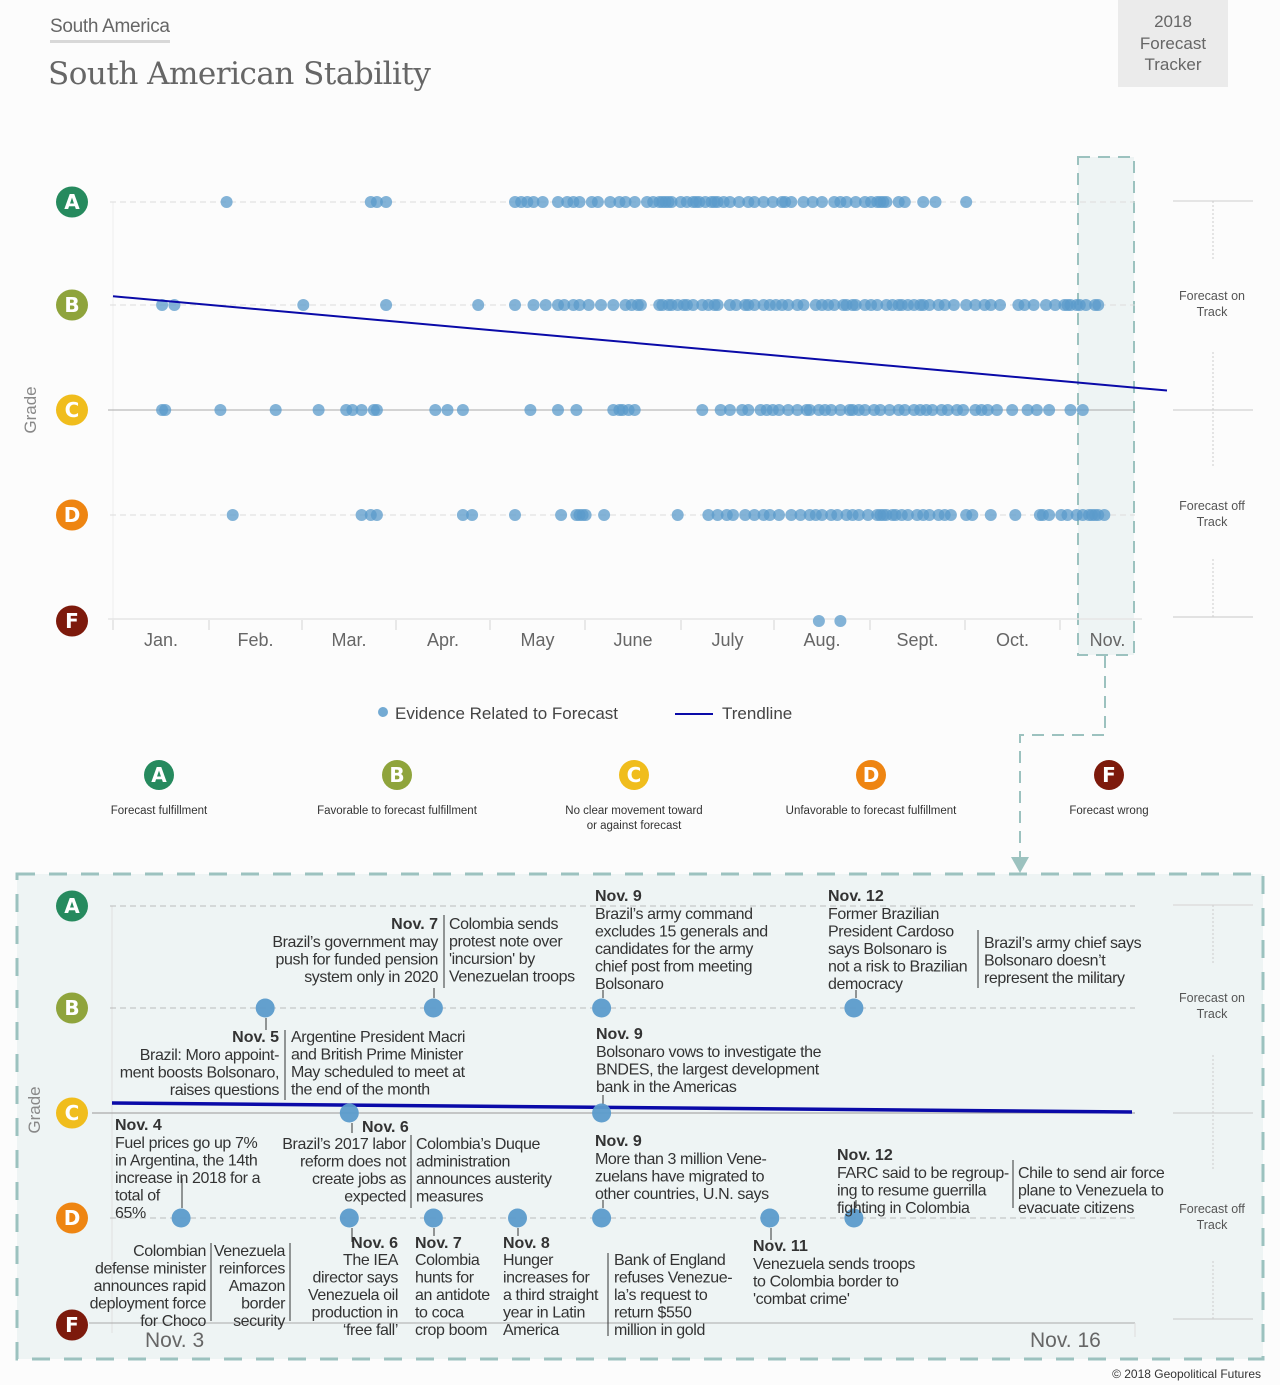 This screenshot has height=1385, width=1280. What do you see at coordinates (619, 1034) in the screenshot?
I see `annotation-date: Nov. 9` at bounding box center [619, 1034].